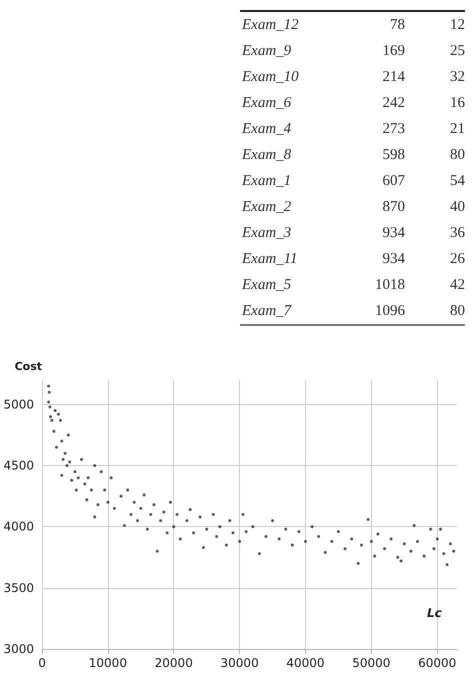 The image size is (473, 677). I want to click on x-tick-label: 0, so click(42, 663).